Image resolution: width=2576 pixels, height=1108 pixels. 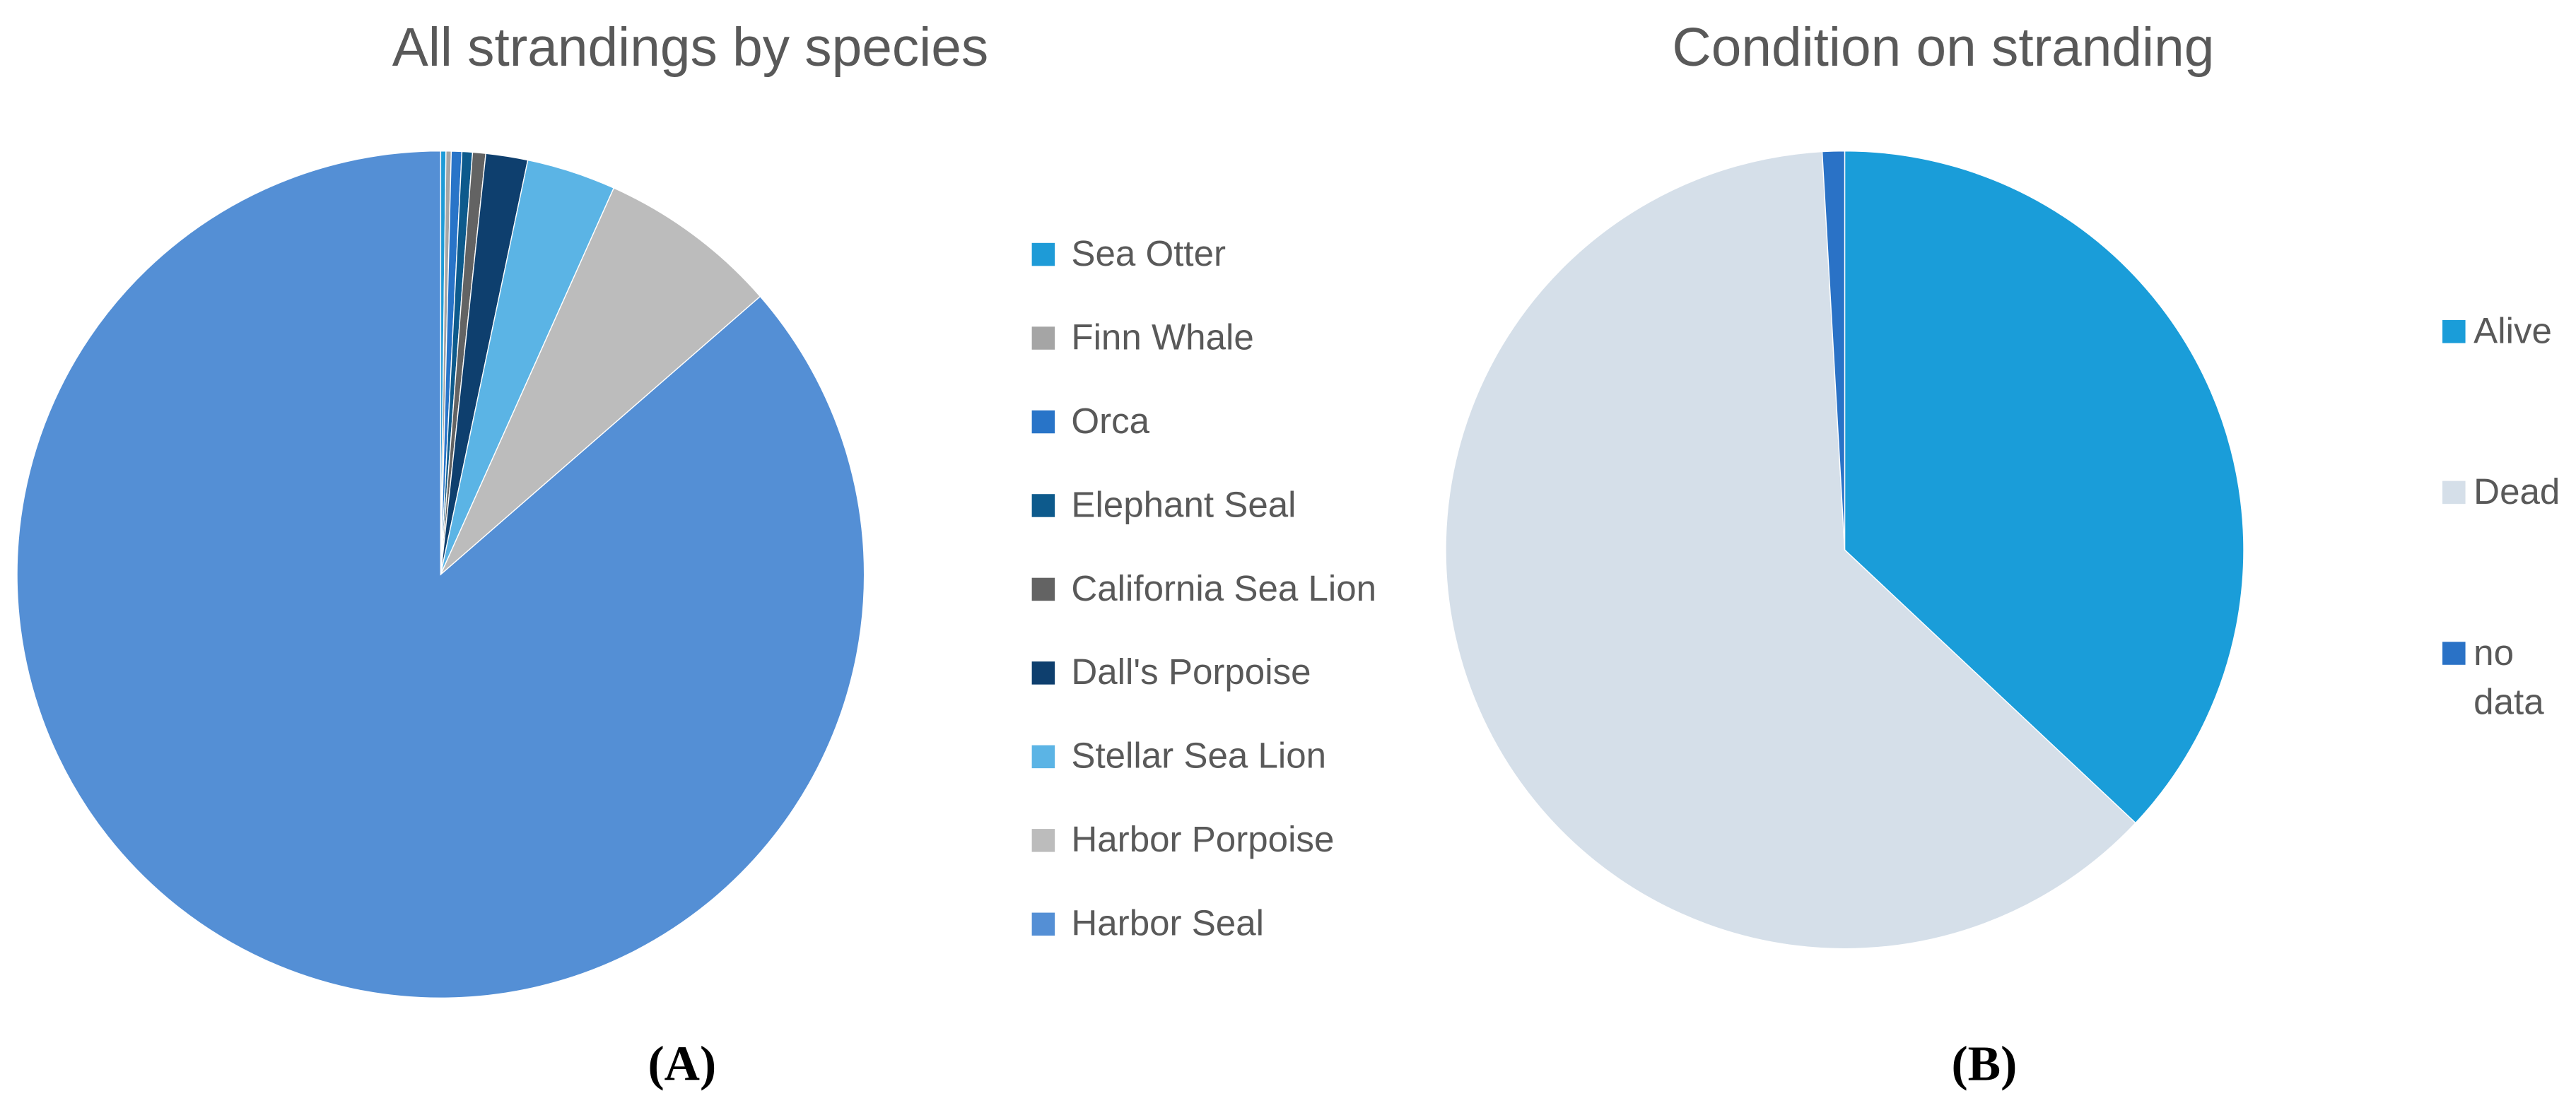 What do you see at coordinates (1167, 923) in the screenshot?
I see `legend-label: Harbor Seal` at bounding box center [1167, 923].